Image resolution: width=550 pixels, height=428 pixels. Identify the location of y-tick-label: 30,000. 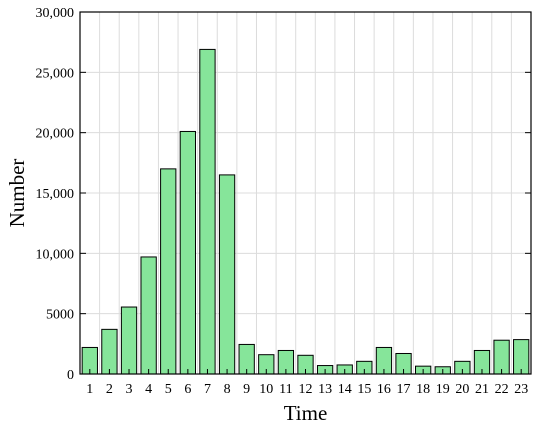
(55, 13).